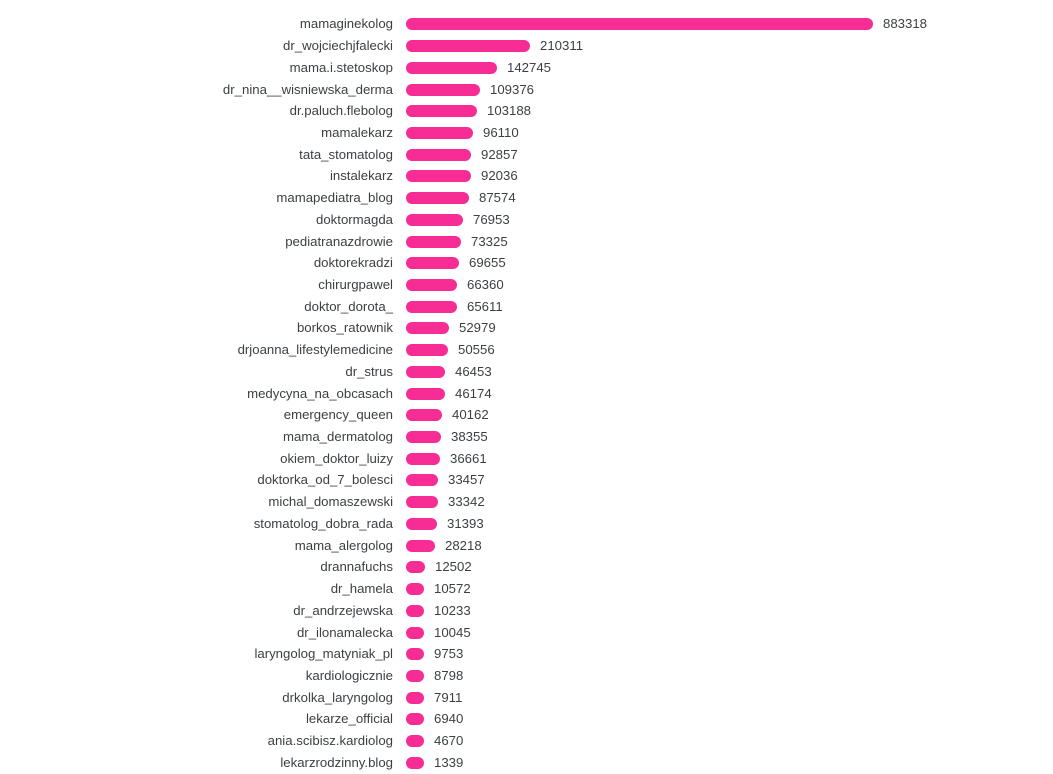  Describe the element at coordinates (469, 437) in the screenshot. I see `bar-value-label: 38355` at that location.